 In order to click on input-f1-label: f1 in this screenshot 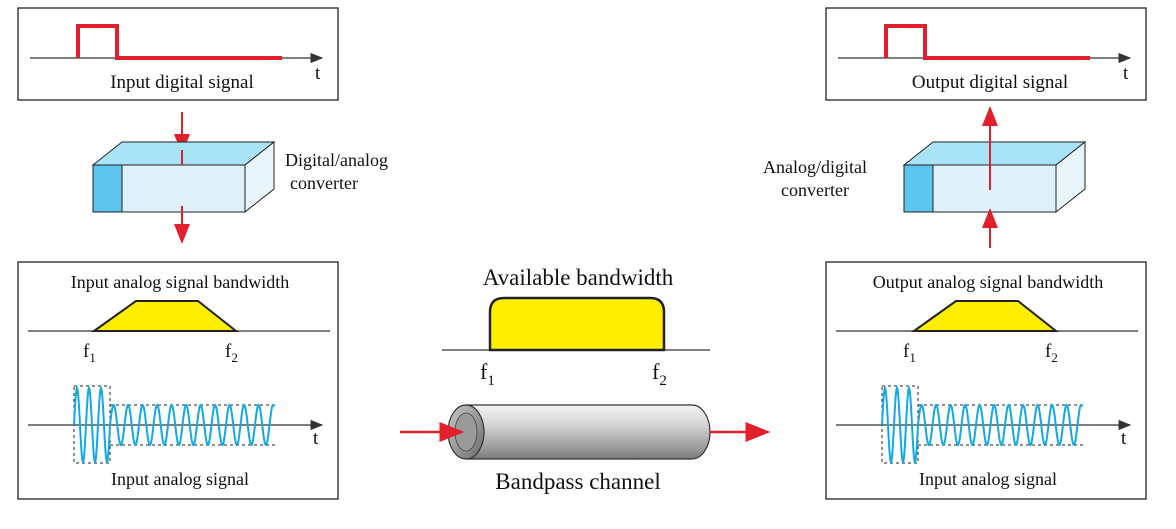, I will do `click(89, 353)`.